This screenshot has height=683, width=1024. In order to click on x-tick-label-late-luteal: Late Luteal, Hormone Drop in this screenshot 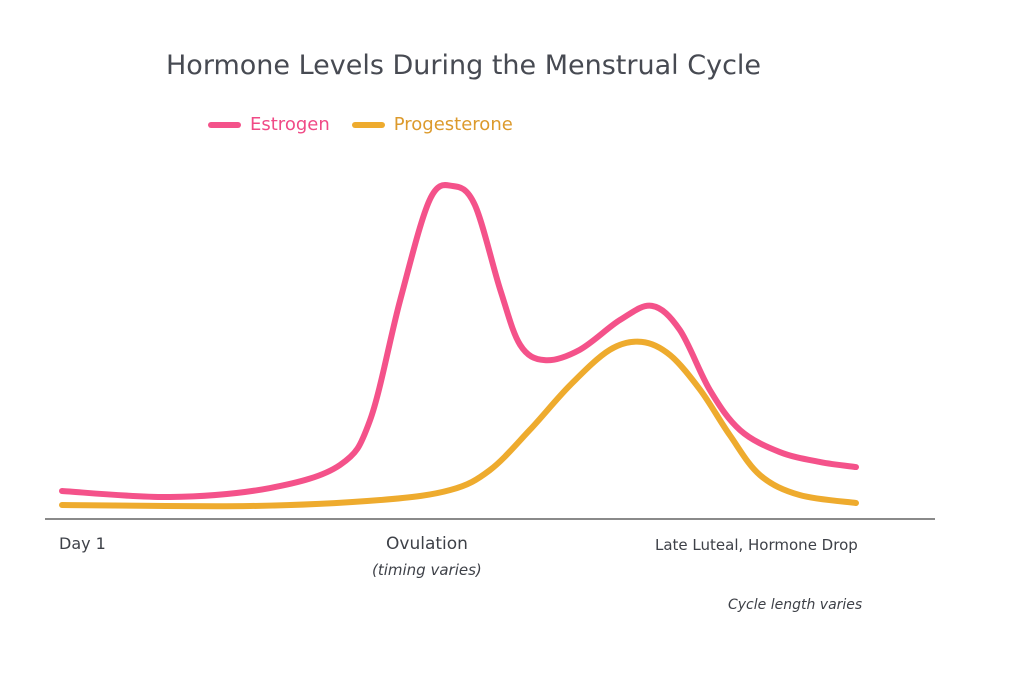, I will do `click(756, 545)`.